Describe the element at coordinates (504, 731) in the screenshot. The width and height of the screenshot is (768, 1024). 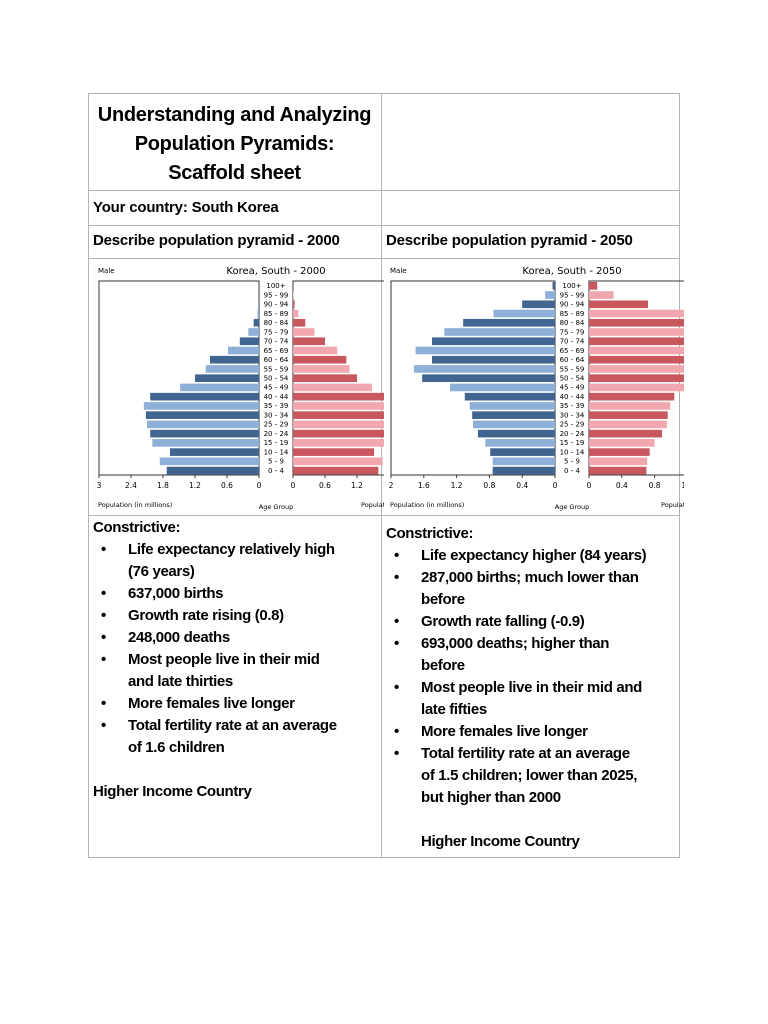
I see `bullet-line: More females live longer` at that location.